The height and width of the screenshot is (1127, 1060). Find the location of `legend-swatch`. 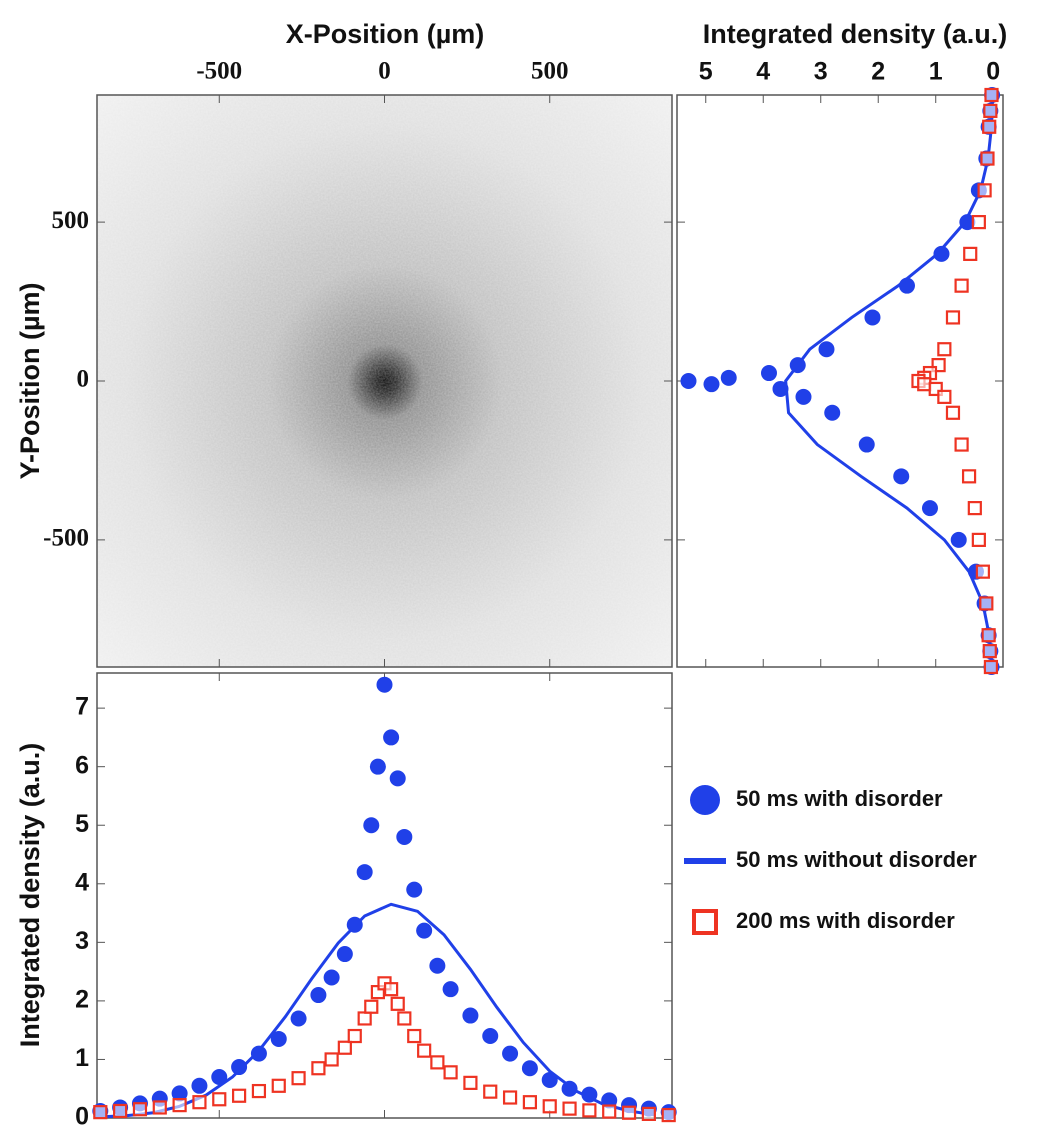

legend-swatch is located at coordinates (705, 922).